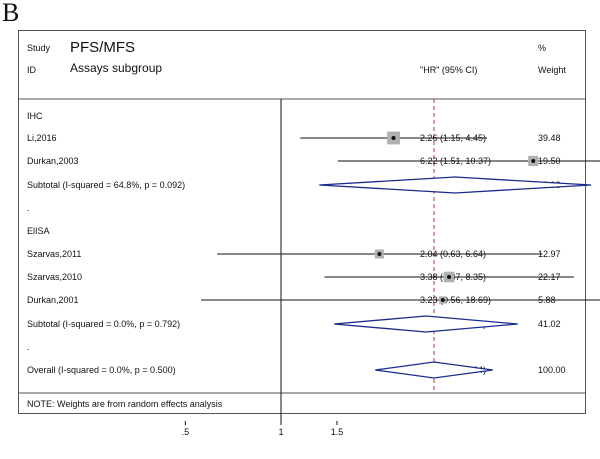 Image resolution: width=600 pixels, height=459 pixels. I want to click on col-study-header: Study, so click(39, 48).